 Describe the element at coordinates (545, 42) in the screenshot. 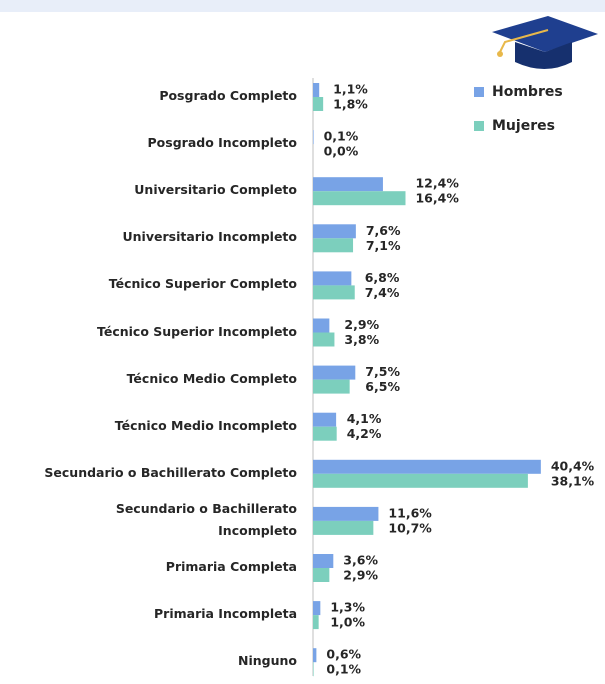

I see `graduation-cap` at that location.